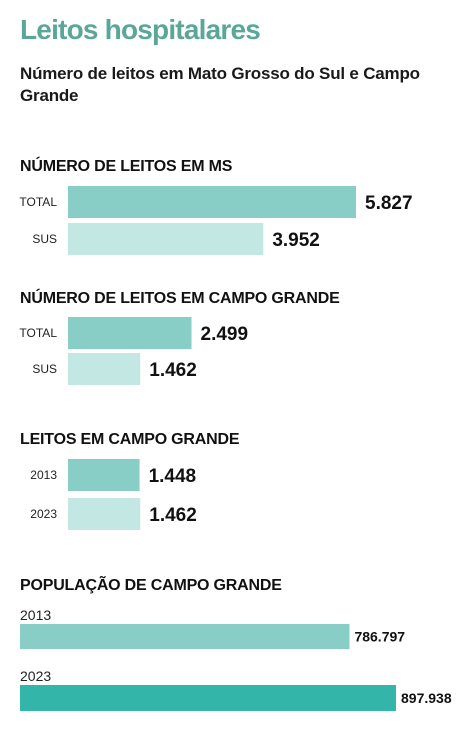 The height and width of the screenshot is (739, 474). Describe the element at coordinates (173, 476) in the screenshot. I see `value-label: 1.448` at that location.